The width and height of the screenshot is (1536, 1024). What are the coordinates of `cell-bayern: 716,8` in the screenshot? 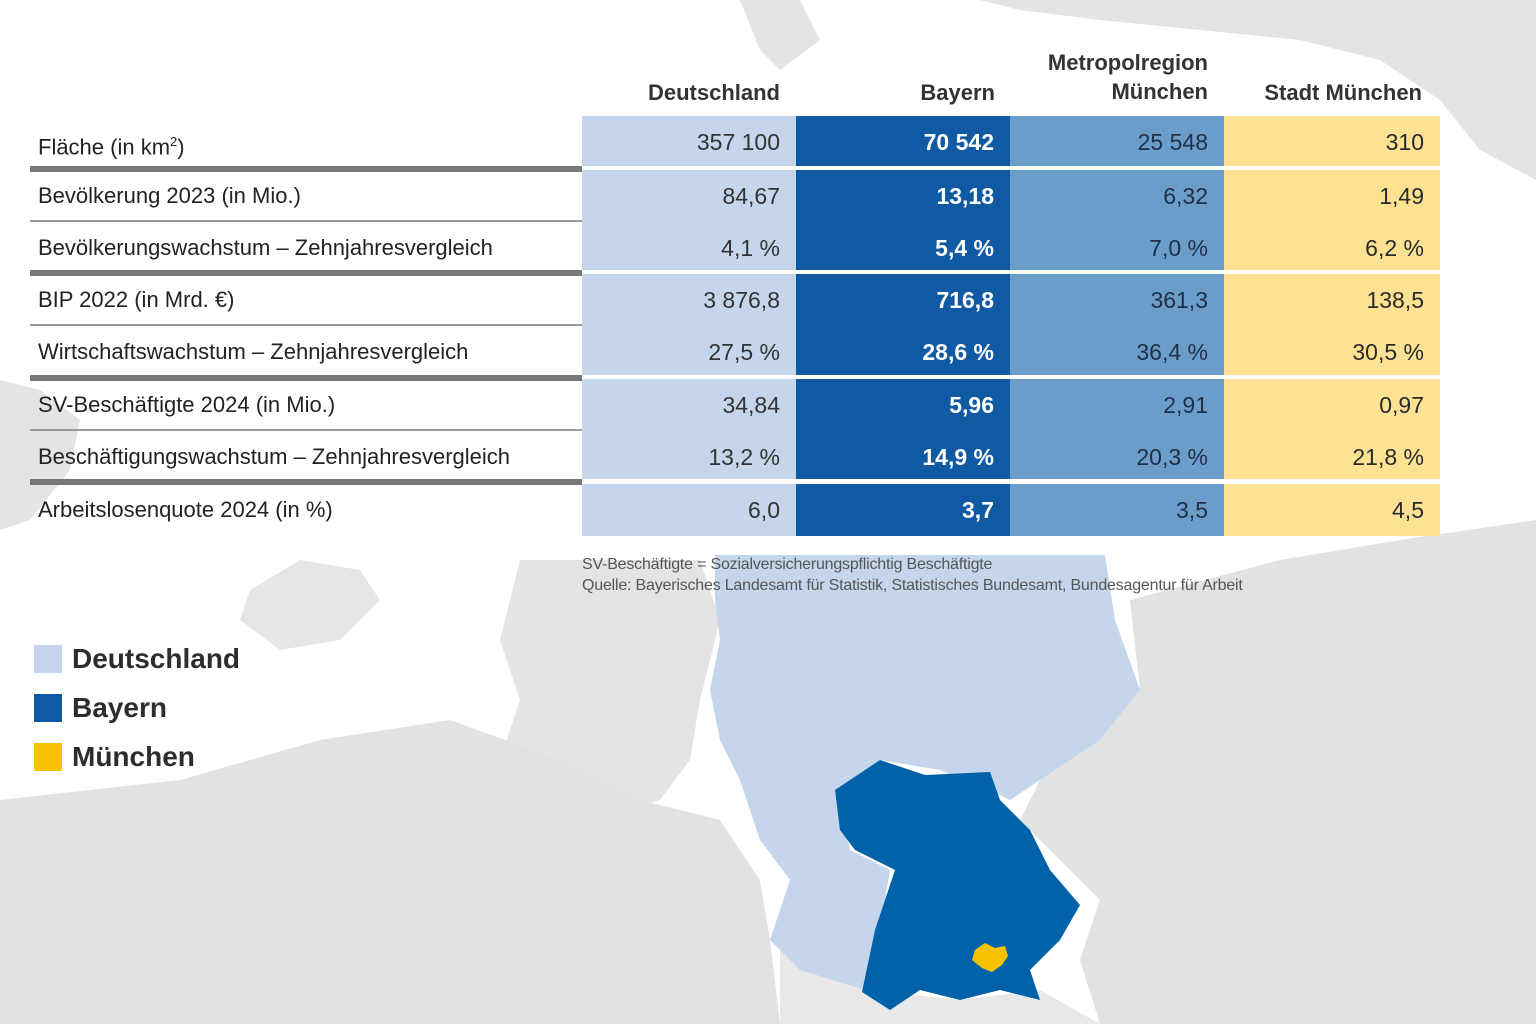 It's located at (903, 300).